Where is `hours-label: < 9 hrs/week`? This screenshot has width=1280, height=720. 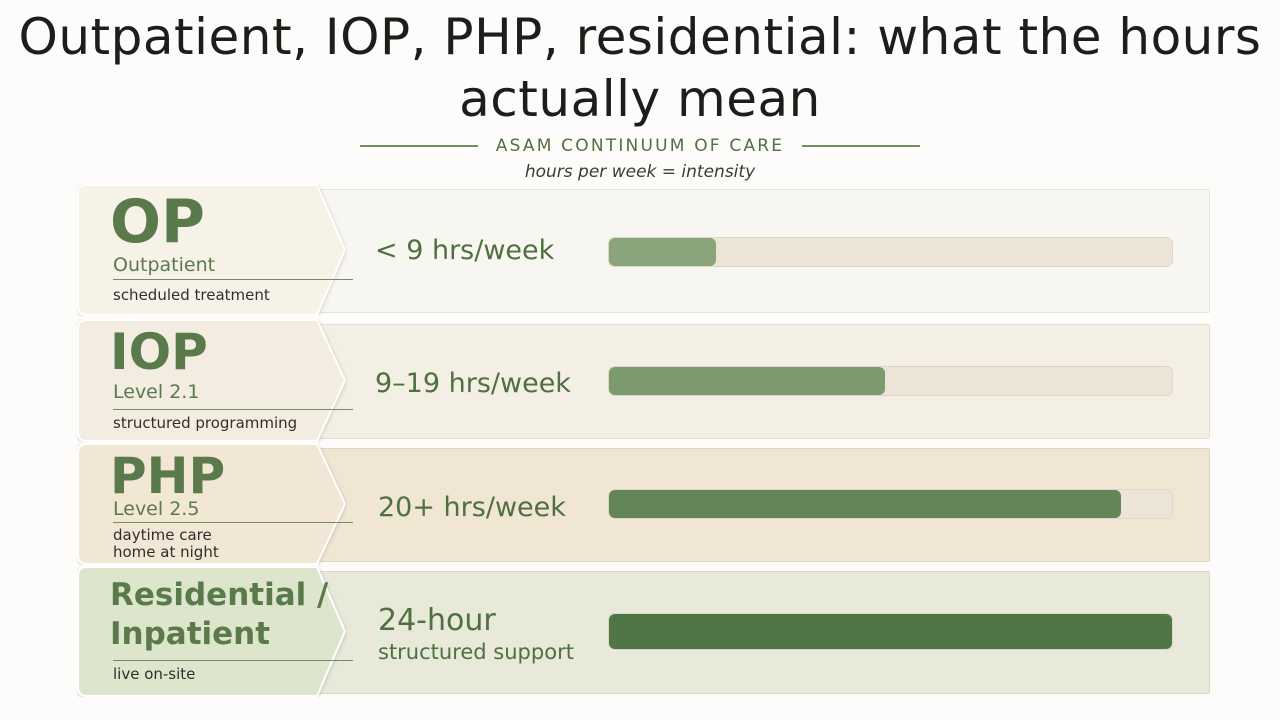
hours-label: < 9 hrs/week is located at coordinates (464, 250).